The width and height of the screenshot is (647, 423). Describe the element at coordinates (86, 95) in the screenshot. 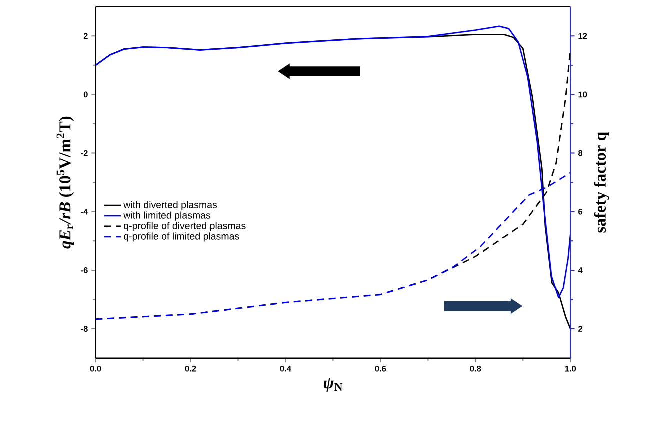

I see `y-tick-label: 0` at that location.